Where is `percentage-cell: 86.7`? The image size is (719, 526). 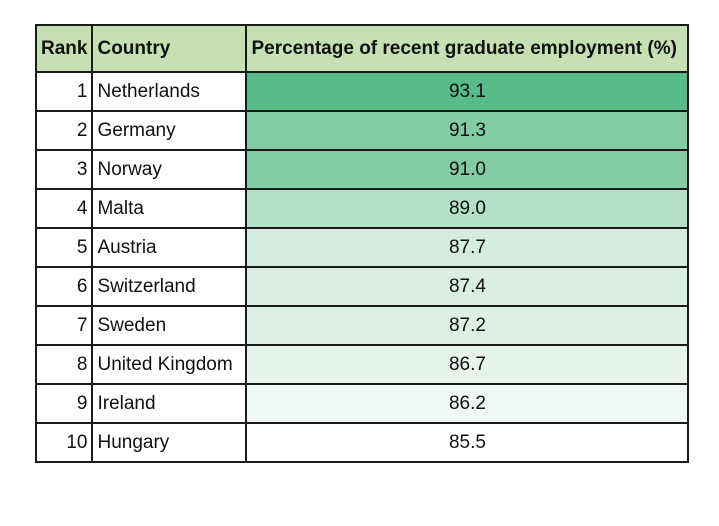 percentage-cell: 86.7 is located at coordinates (467, 364).